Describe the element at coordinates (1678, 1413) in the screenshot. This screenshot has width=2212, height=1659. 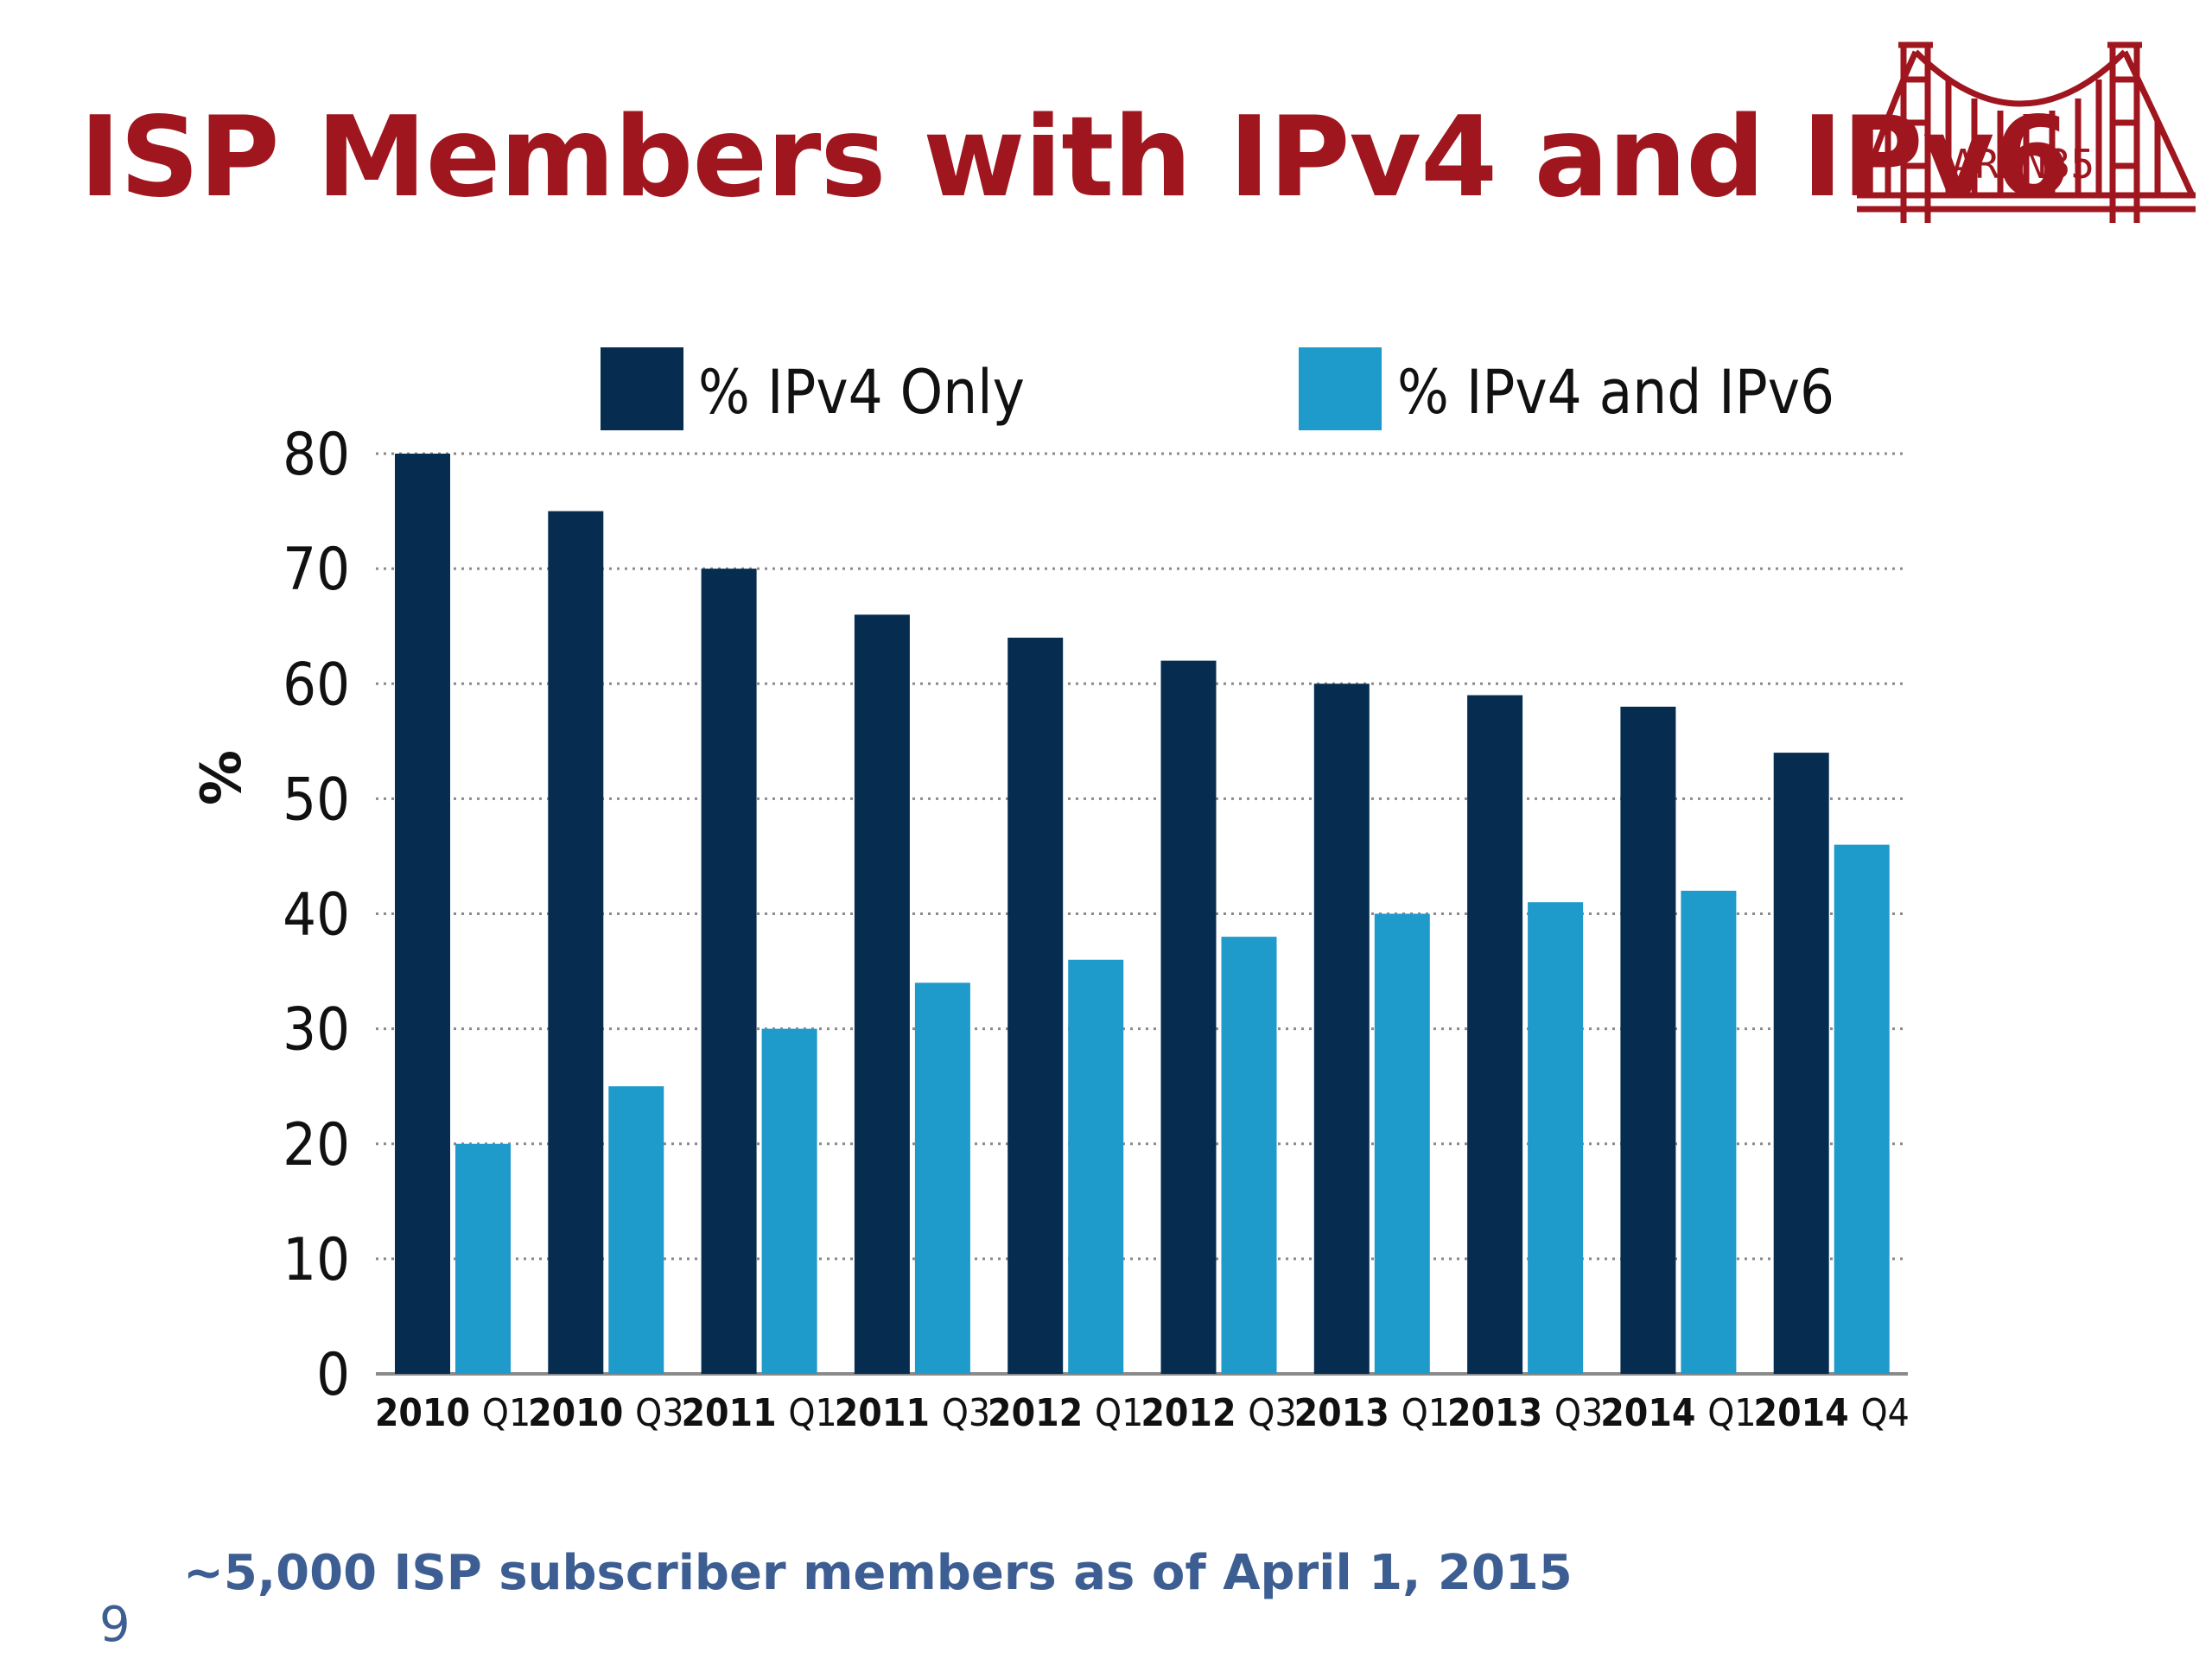
I see `x-tick-label: 2014 Q1` at that location.